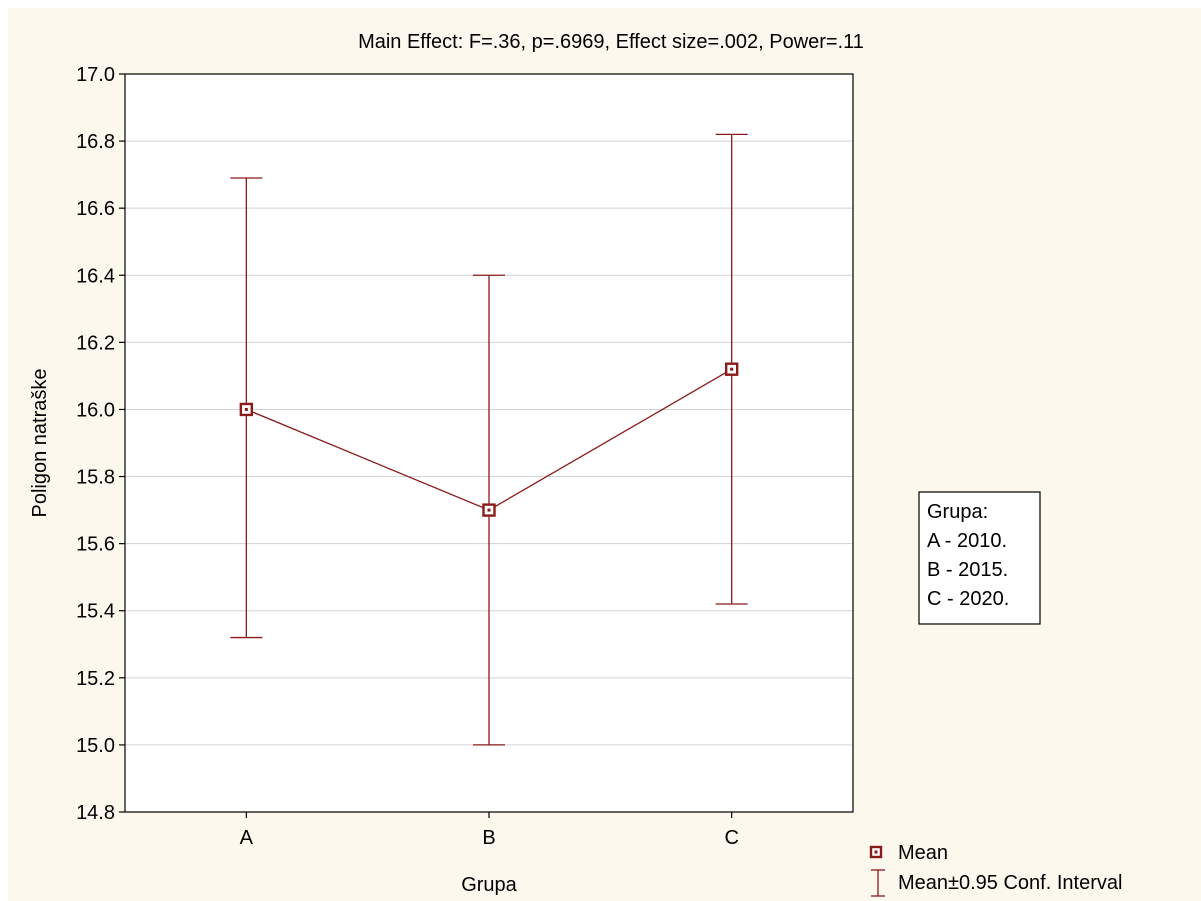 The width and height of the screenshot is (1201, 901). I want to click on legend-mean-center, so click(876, 852).